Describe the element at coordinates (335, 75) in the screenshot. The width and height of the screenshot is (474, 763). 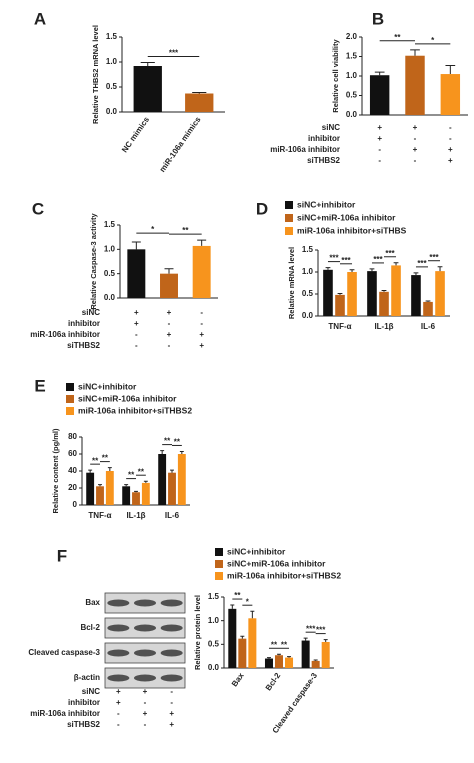
I see `y-axis-label: Relative cell viability` at that location.